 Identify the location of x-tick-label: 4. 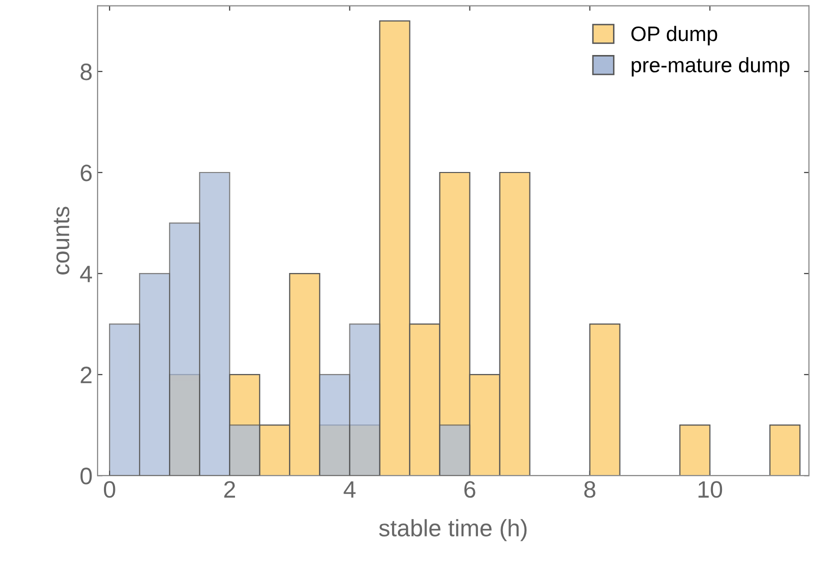
(350, 489).